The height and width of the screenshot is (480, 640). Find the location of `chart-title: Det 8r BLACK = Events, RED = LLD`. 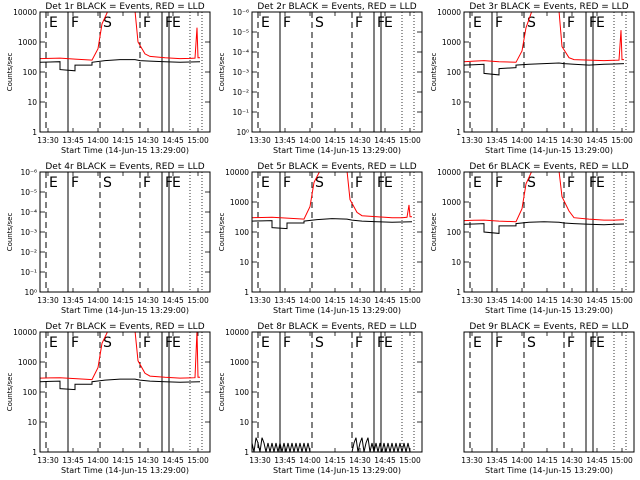

chart-title: Det 8r BLACK = Events, RED = LLD is located at coordinates (336, 327).